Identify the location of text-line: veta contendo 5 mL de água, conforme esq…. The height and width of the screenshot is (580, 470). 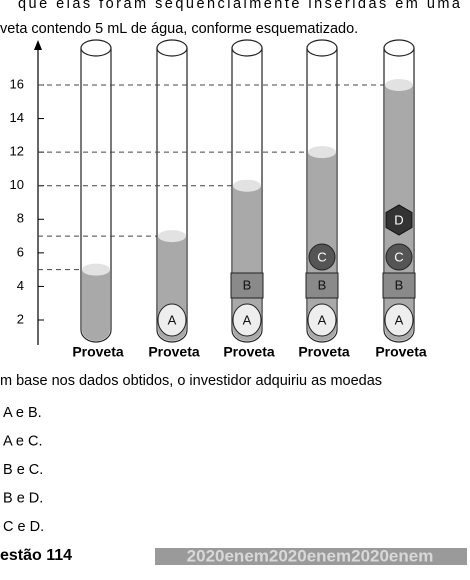
(179, 29).